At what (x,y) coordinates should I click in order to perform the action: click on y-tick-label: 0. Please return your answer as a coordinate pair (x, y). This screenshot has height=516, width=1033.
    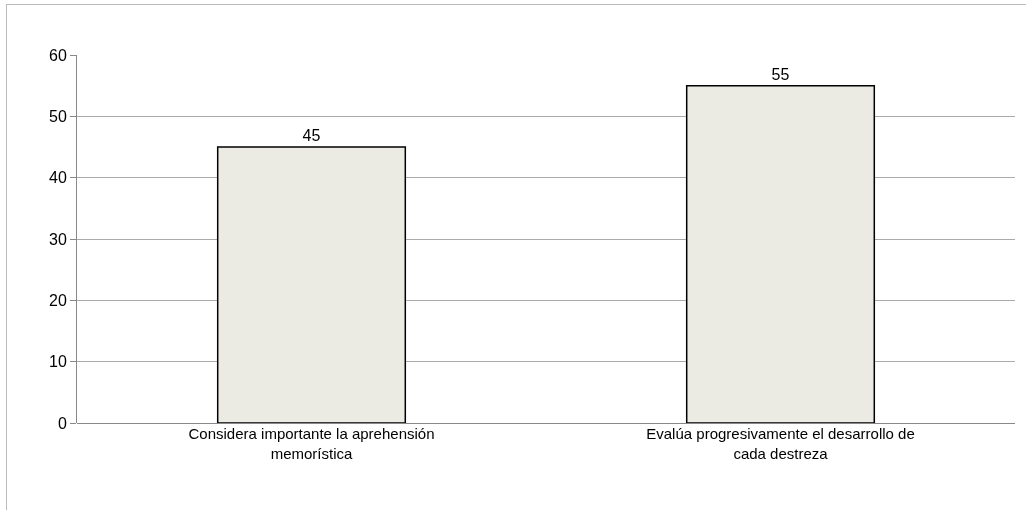
    Looking at the image, I should click on (62, 423).